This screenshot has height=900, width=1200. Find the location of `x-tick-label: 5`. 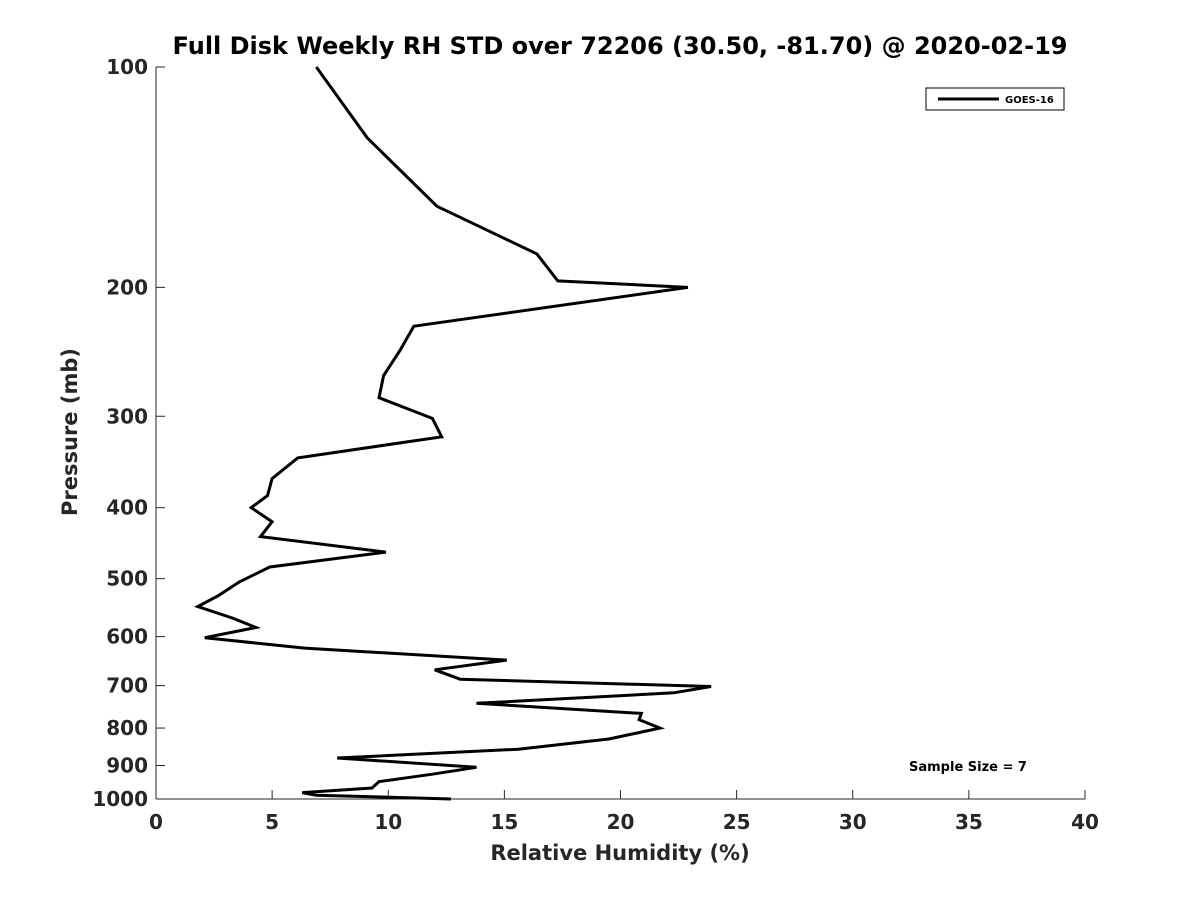

x-tick-label: 5 is located at coordinates (272, 822).